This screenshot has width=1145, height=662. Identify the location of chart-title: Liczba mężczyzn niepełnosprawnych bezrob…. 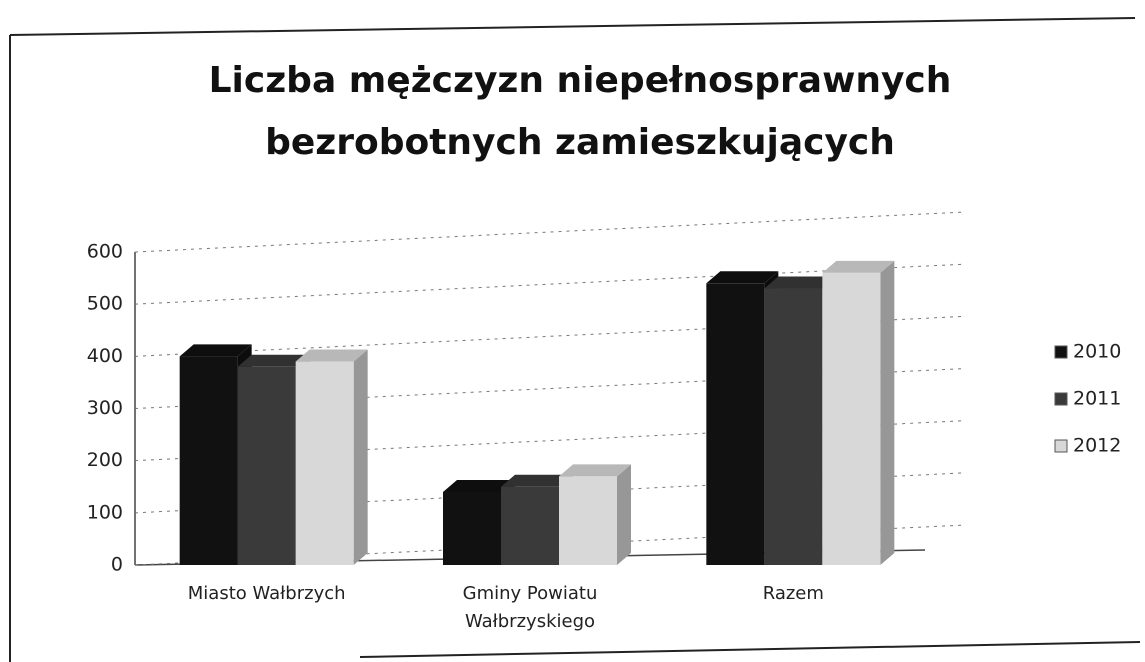
(580, 111).